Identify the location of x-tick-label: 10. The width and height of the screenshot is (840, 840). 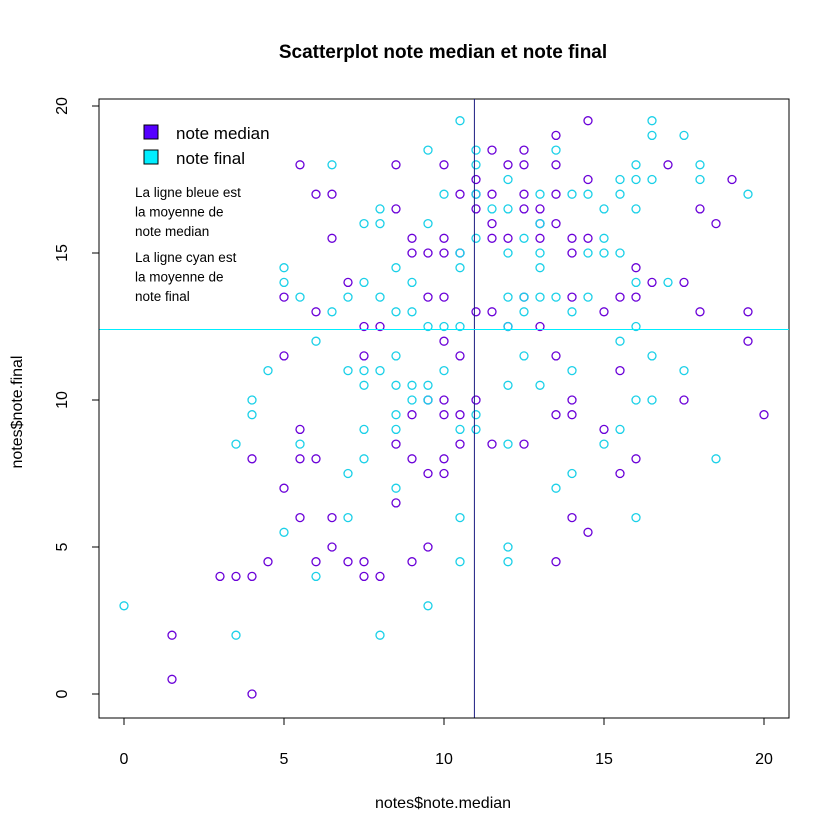
(444, 759).